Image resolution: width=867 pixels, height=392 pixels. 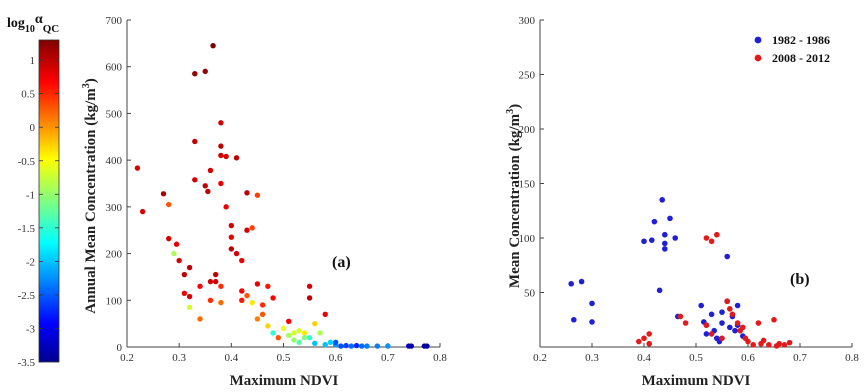 I want to click on colorbar-tick-label: -1, so click(x=30, y=195).